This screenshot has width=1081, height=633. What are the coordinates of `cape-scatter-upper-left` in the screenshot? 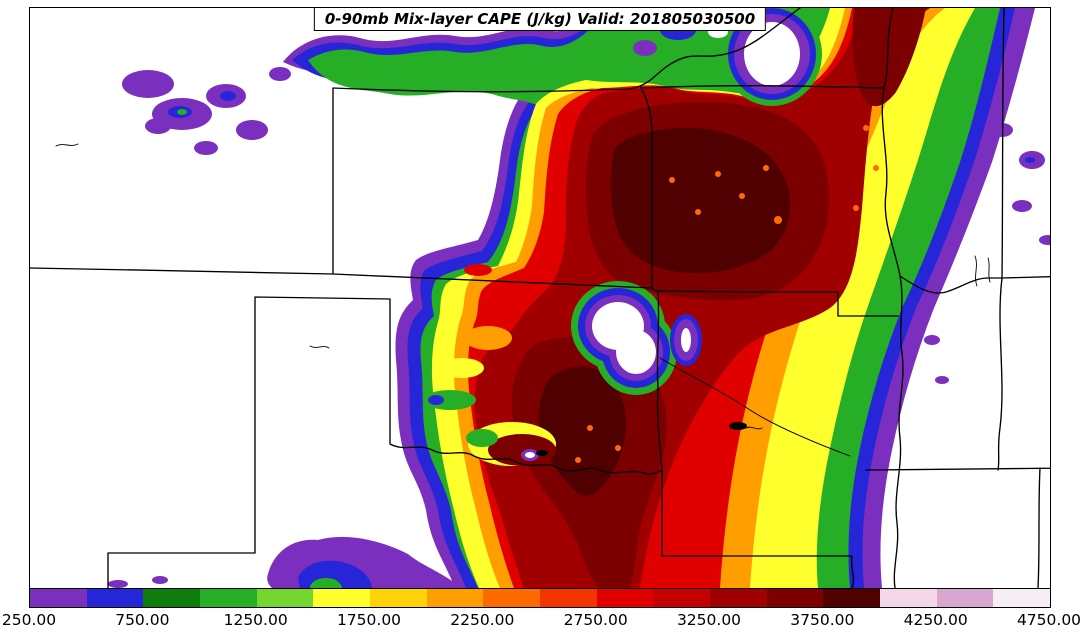 It's located at (206, 111).